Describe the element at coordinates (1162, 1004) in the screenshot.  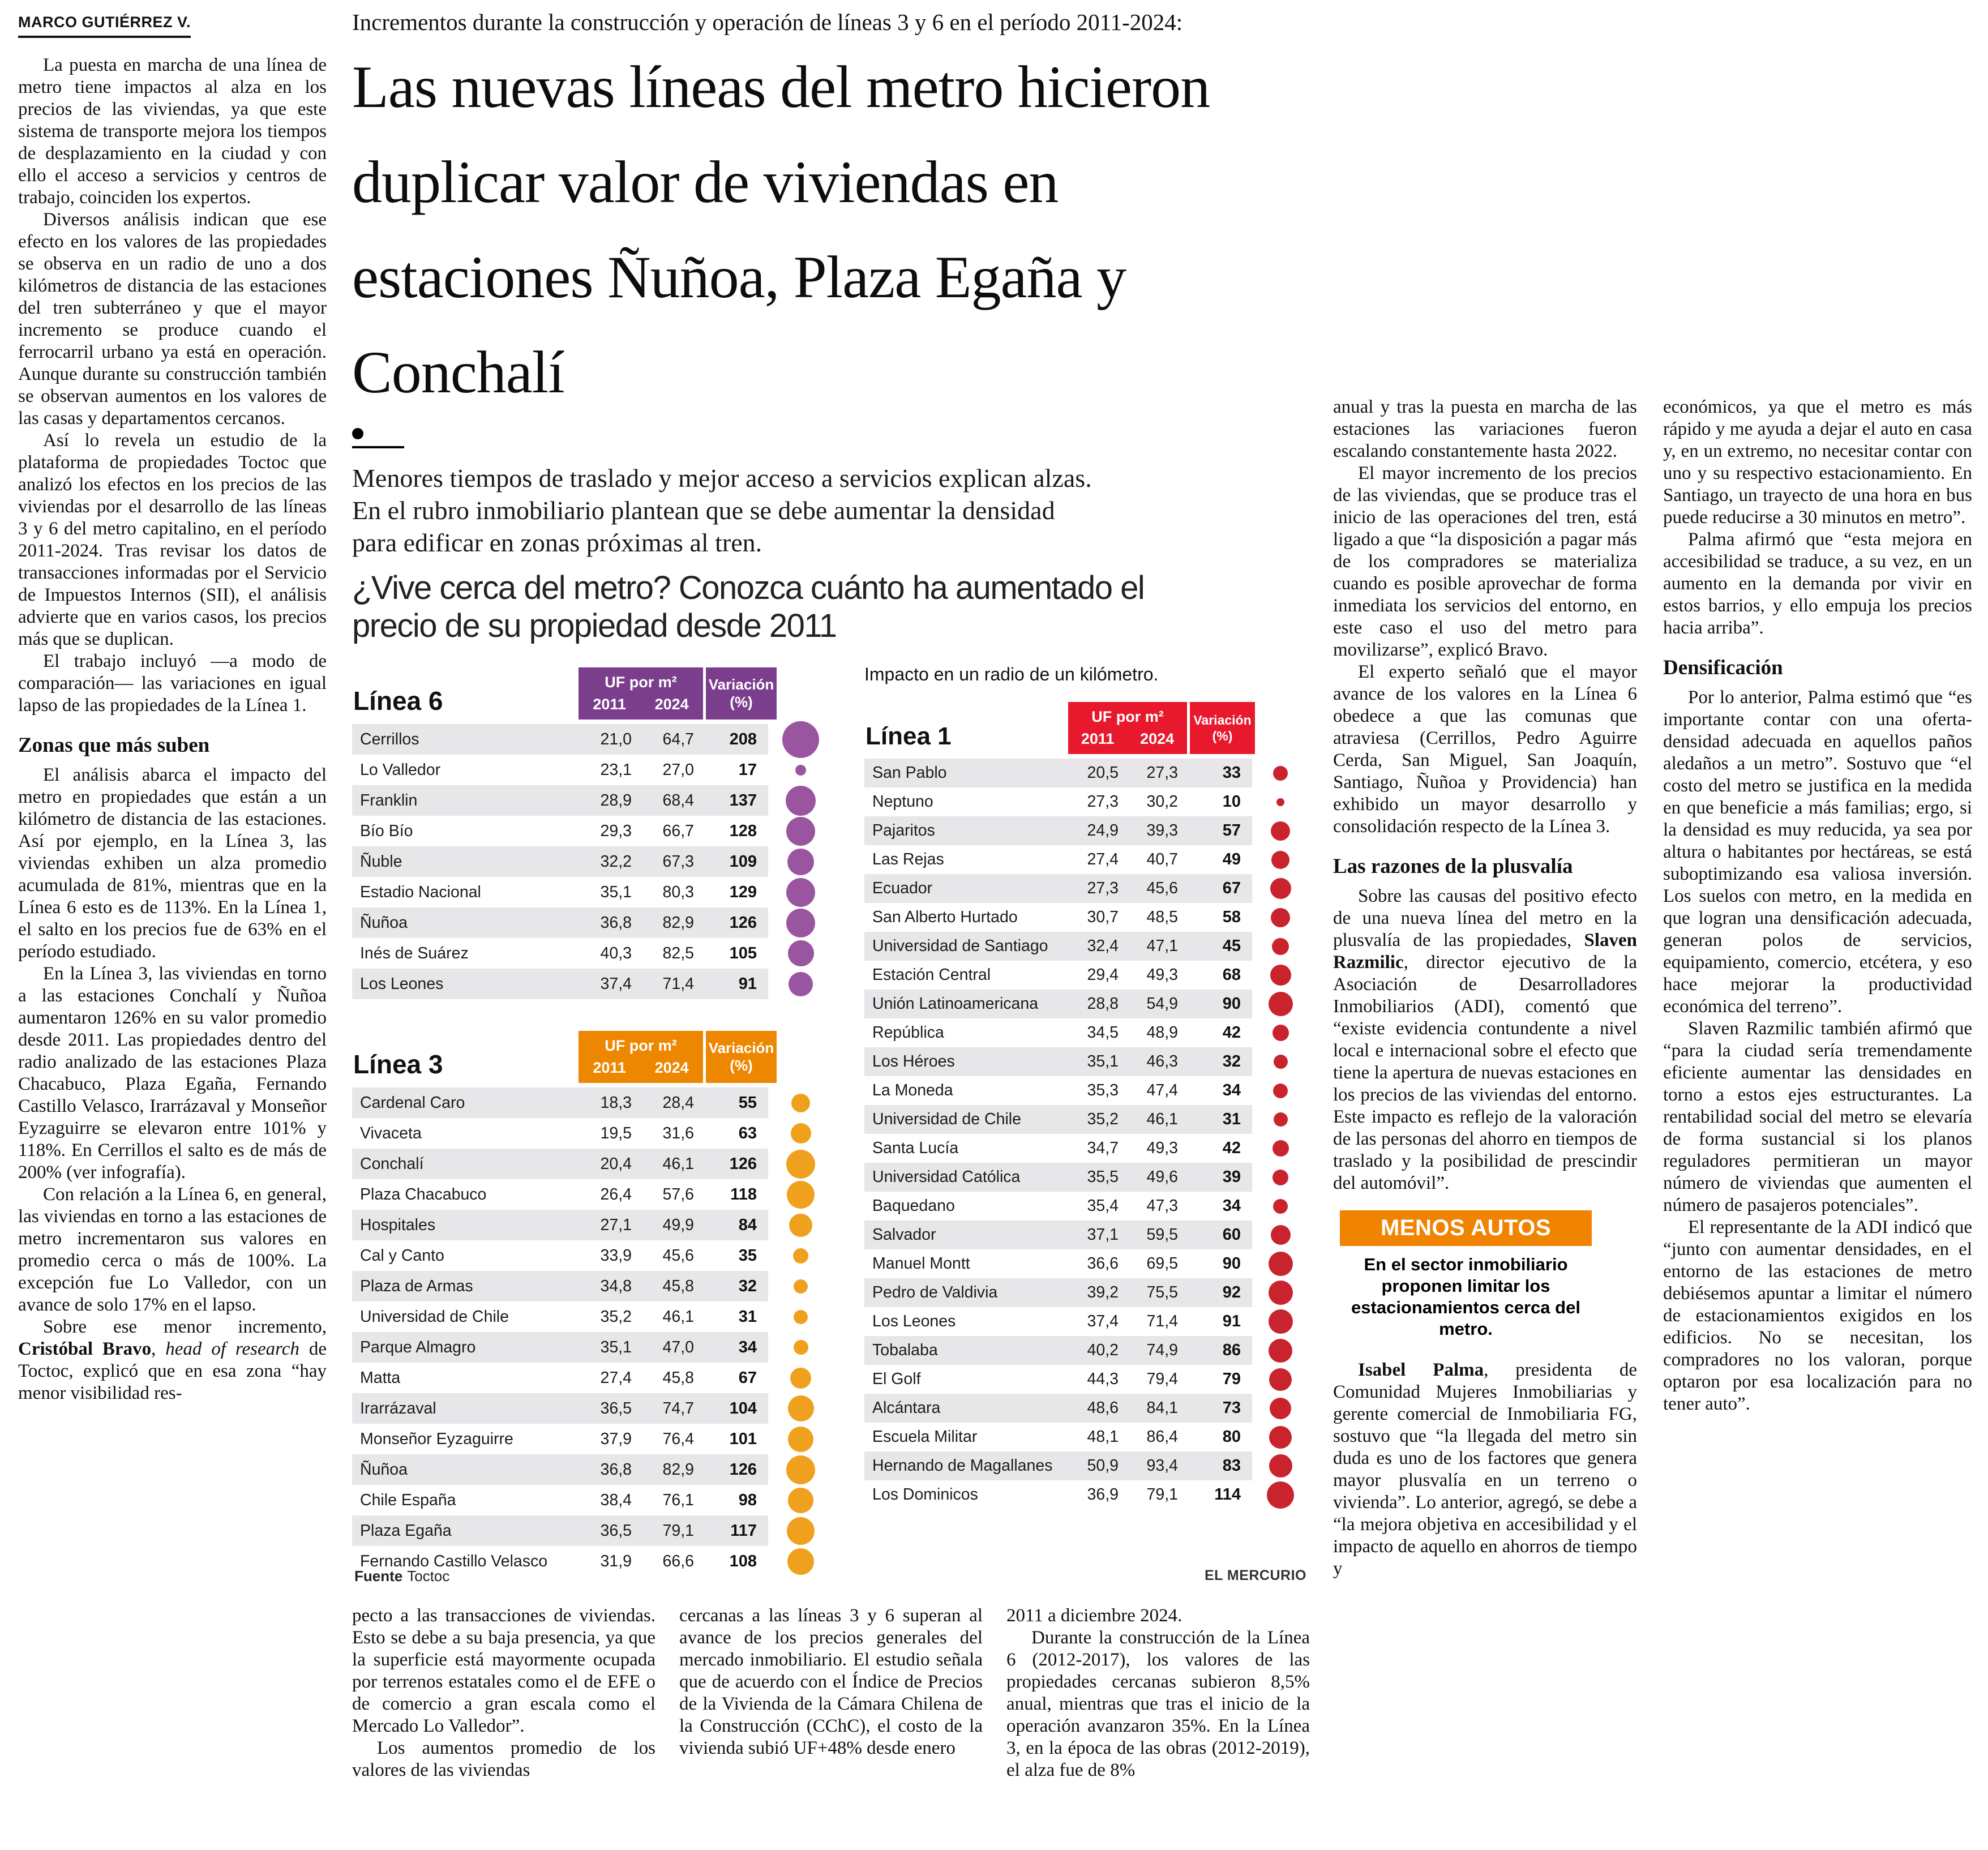
I see `uf-2024: 54,9` at that location.